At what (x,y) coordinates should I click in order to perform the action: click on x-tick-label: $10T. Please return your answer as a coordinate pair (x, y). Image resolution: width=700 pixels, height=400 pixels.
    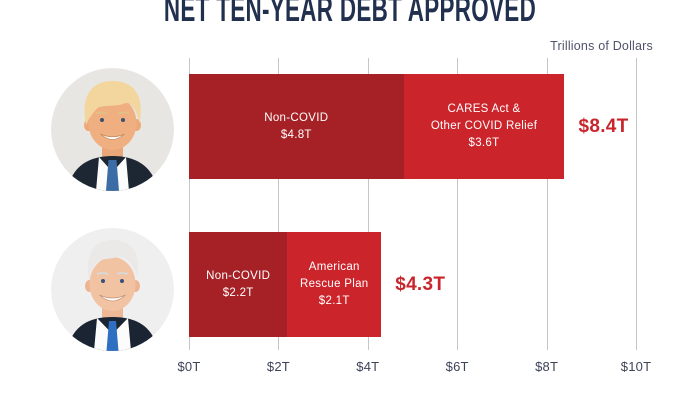
    Looking at the image, I should click on (636, 366).